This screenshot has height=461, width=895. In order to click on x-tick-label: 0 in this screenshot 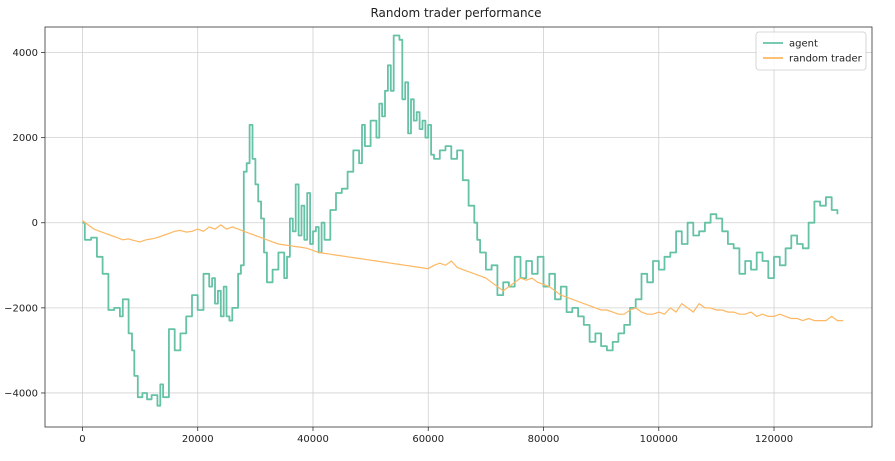, I will do `click(82, 439)`.